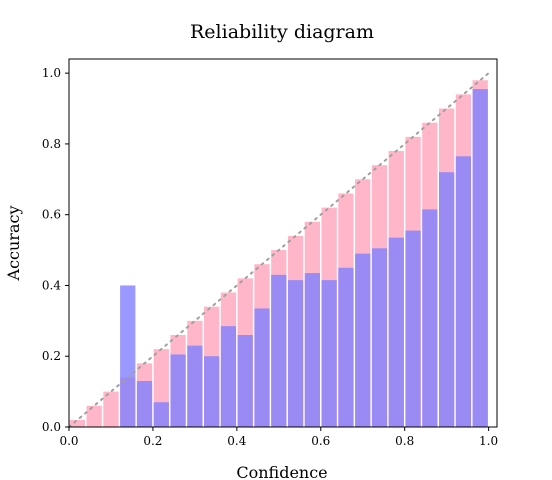 This screenshot has width=552, height=480. What do you see at coordinates (404, 441) in the screenshot?
I see `x-tick-label-4: 0.8` at bounding box center [404, 441].